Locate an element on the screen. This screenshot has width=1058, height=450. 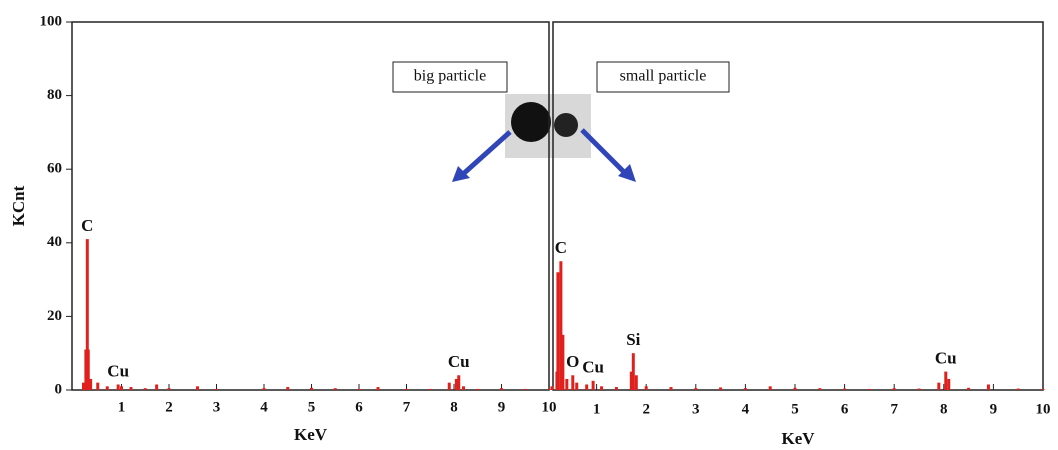
panel-label: small particle is located at coordinates (663, 76).